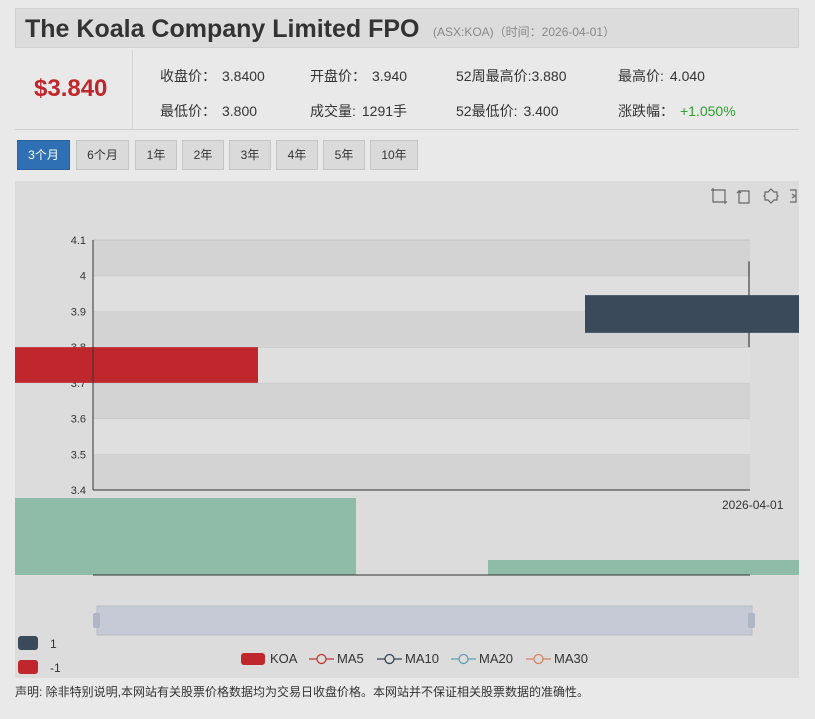  I want to click on x-axis-labels: 2026-04-01, so click(753, 505).